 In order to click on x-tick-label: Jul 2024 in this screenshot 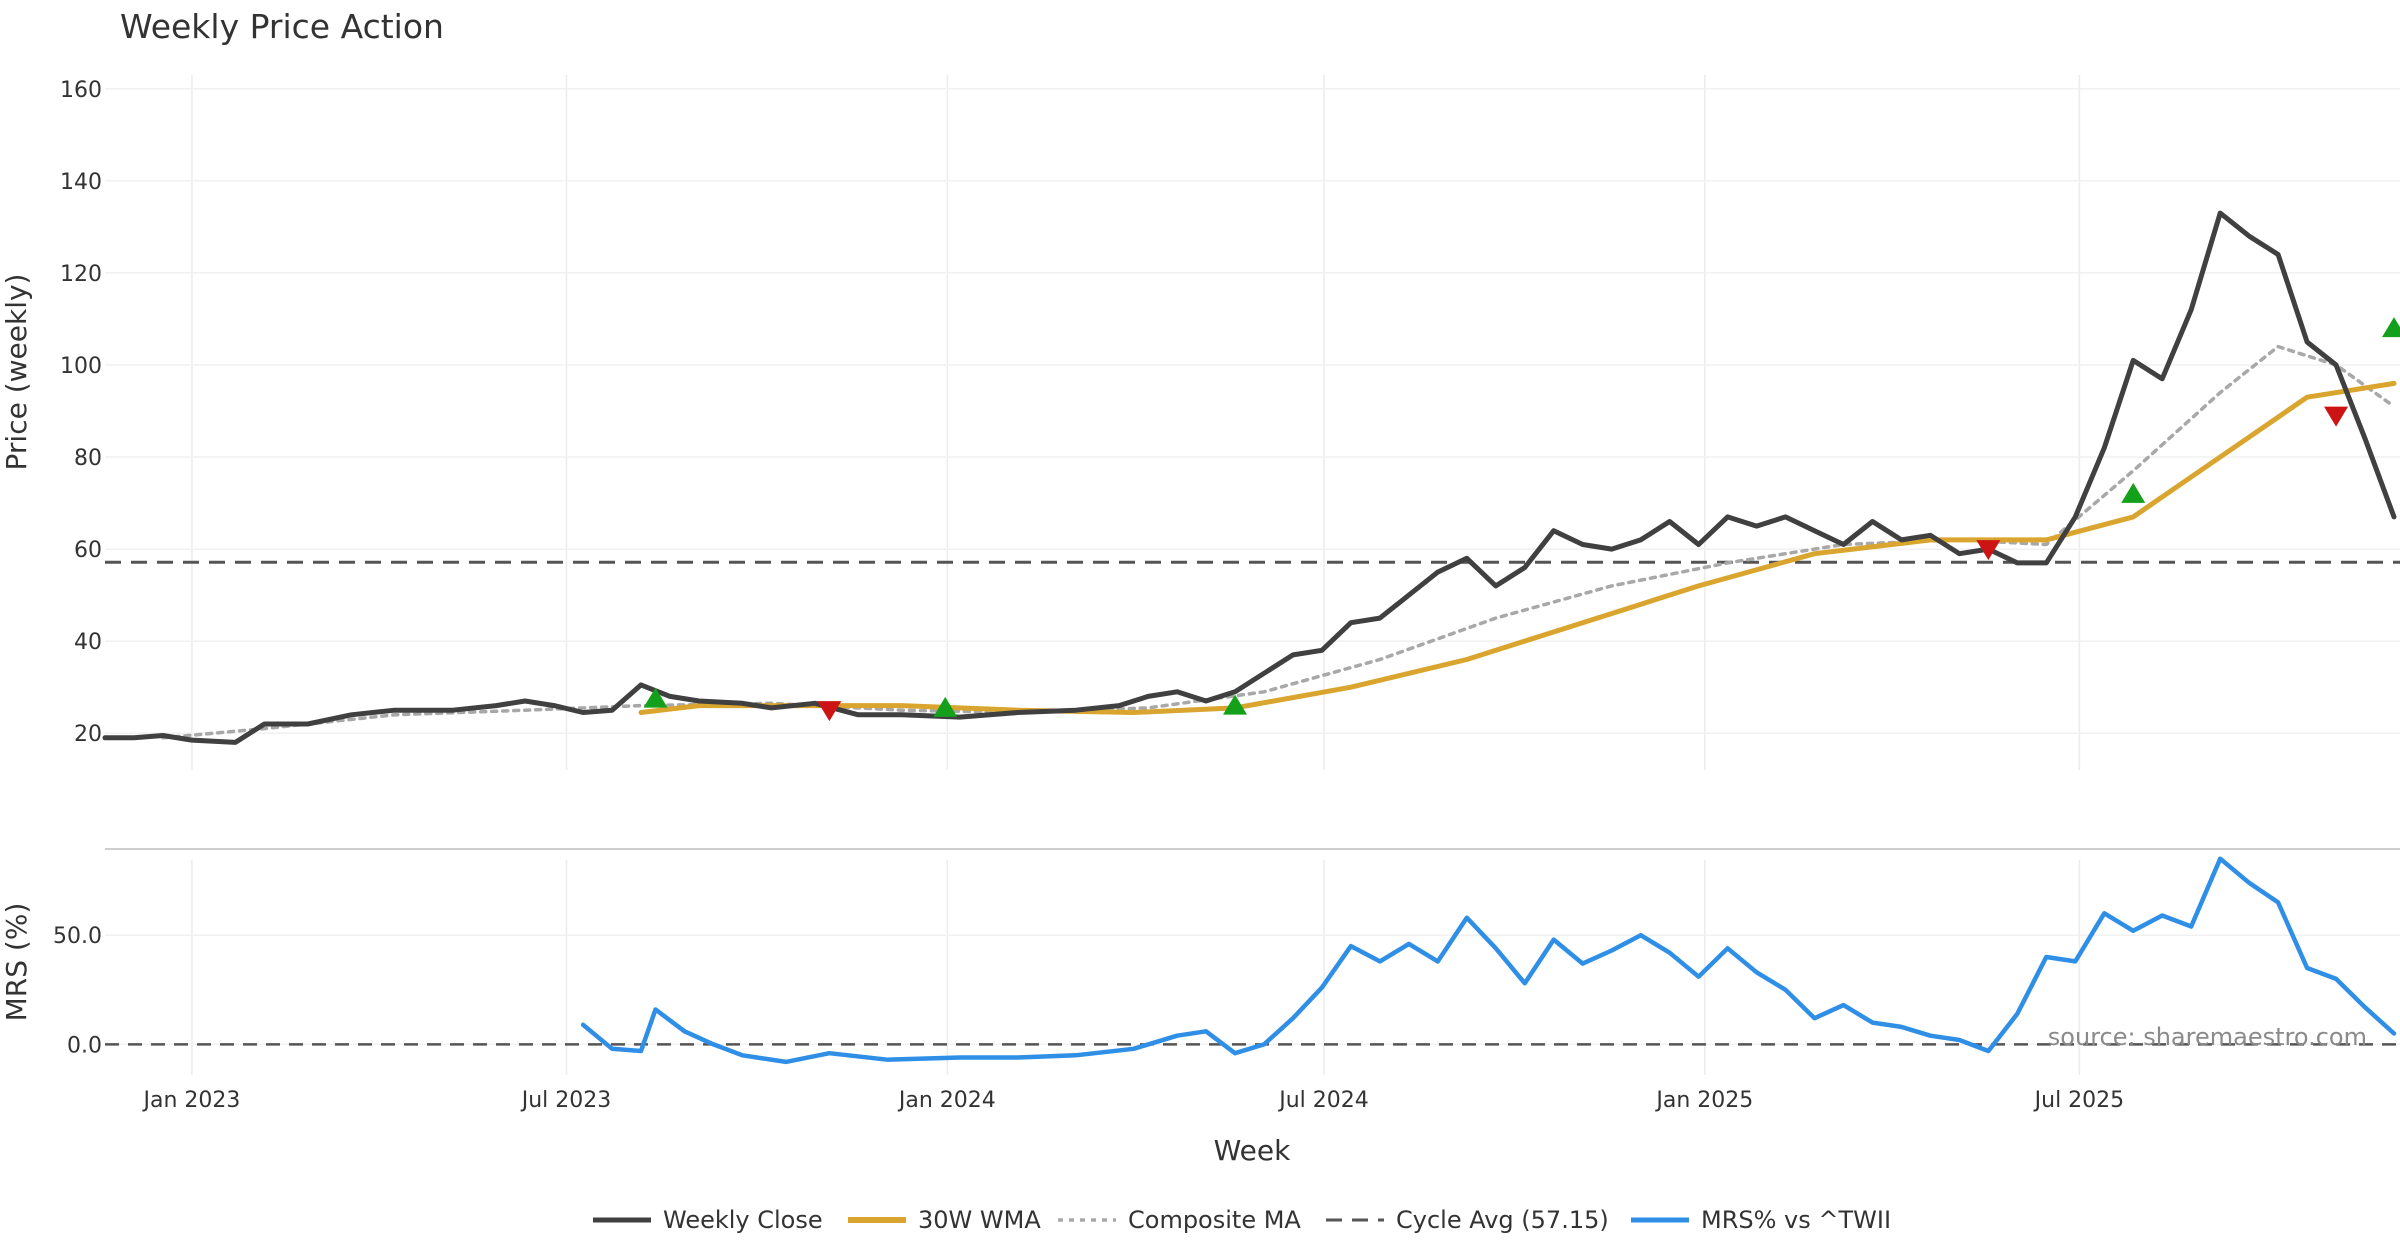, I will do `click(1323, 1100)`.